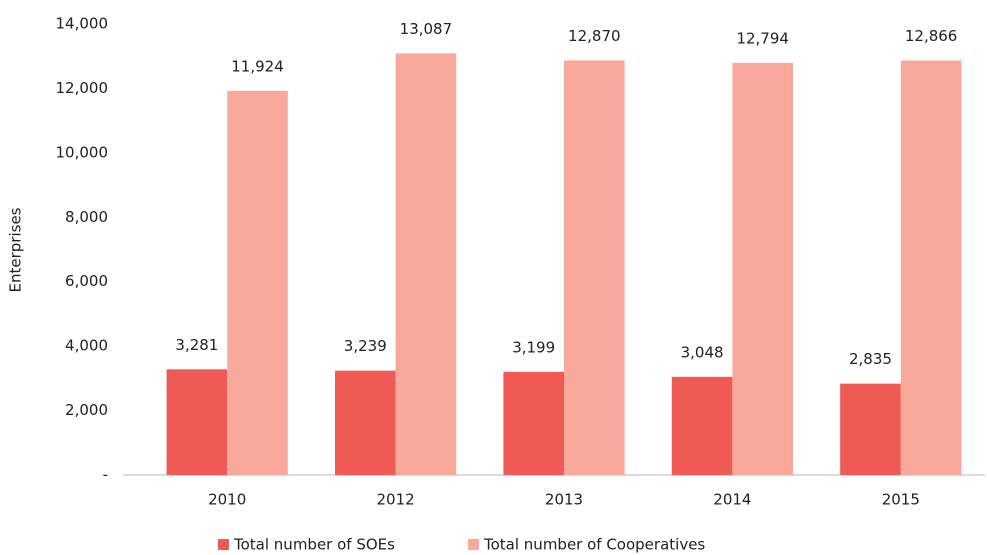  What do you see at coordinates (365, 346) in the screenshot?
I see `value-label: 3,239` at bounding box center [365, 346].